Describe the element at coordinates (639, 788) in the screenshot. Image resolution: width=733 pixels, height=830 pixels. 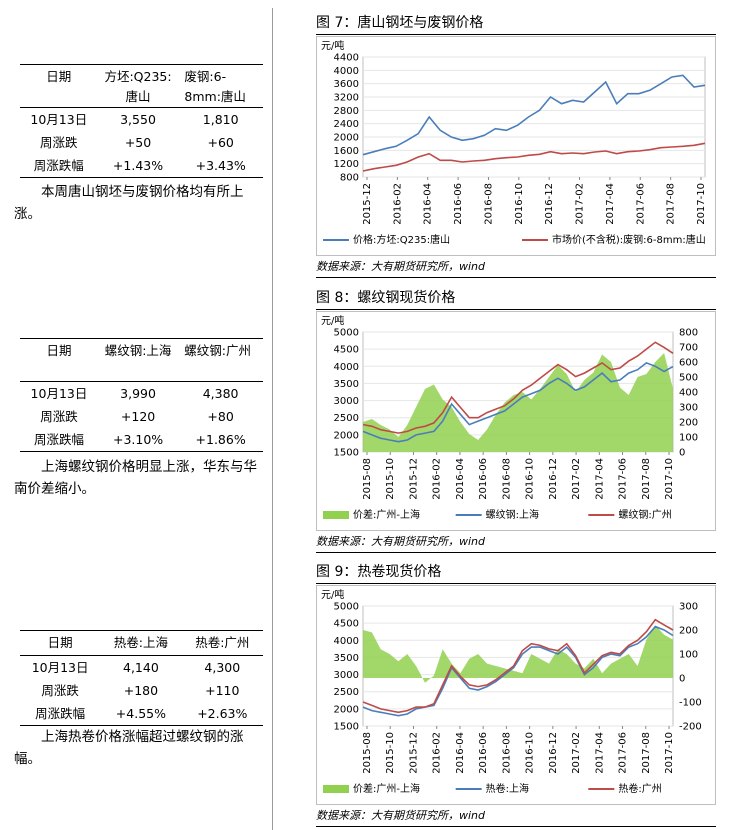
I see `legend-label: 热卷:广州` at that location.